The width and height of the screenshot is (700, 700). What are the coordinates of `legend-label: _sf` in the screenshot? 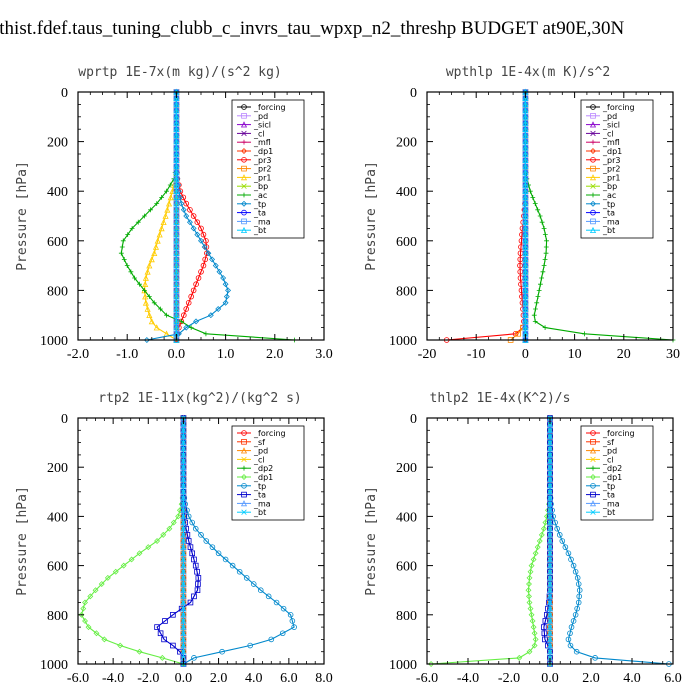 It's located at (608, 442).